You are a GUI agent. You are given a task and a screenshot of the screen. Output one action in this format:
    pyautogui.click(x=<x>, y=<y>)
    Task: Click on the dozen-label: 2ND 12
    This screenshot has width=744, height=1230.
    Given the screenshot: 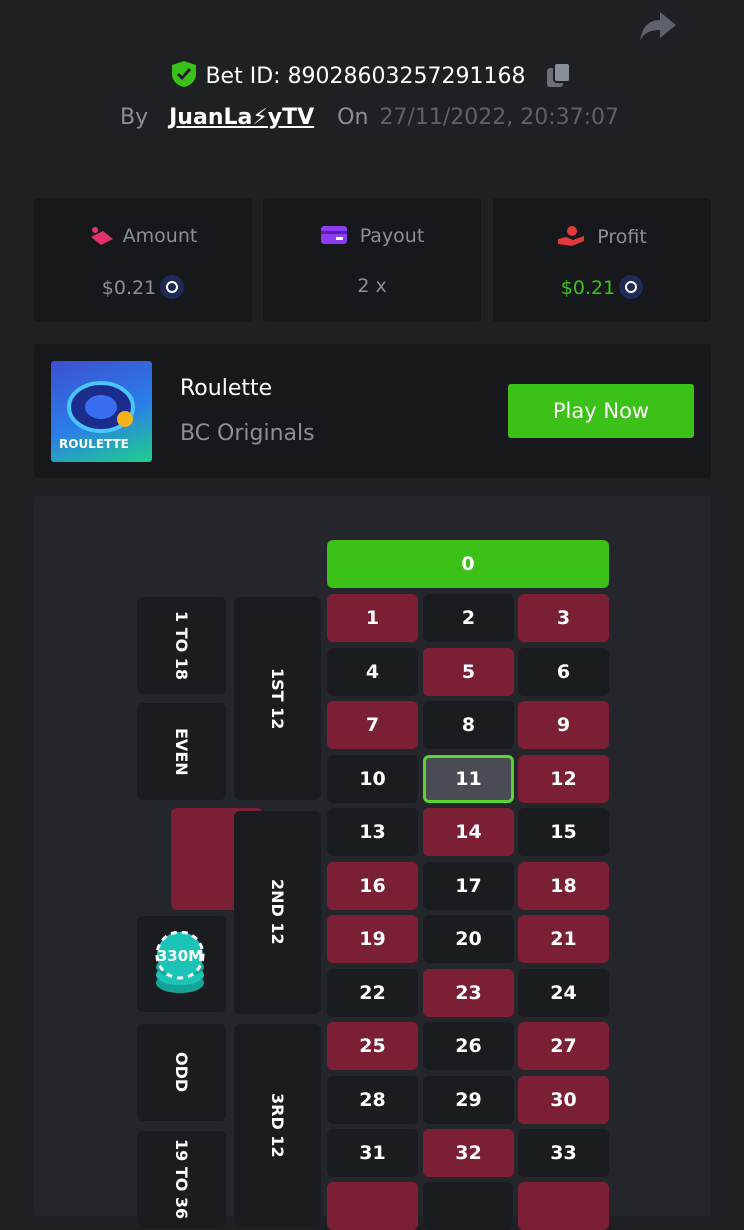 What is the action you would take?
    pyautogui.click(x=277, y=912)
    